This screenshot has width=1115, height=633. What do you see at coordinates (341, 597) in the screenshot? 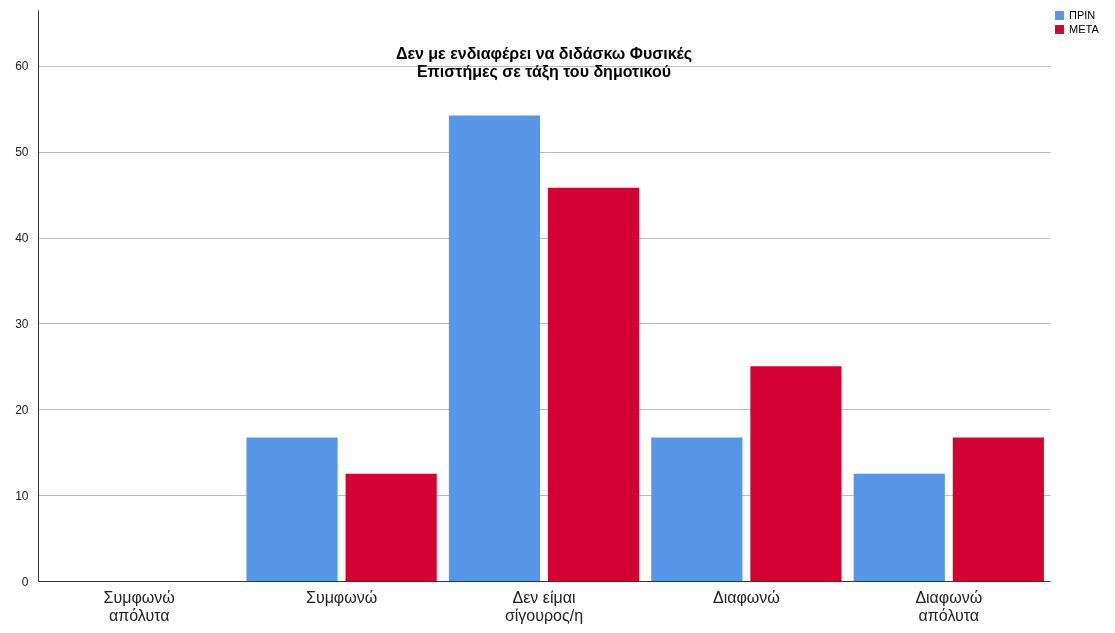
I see `x-tick-label: Συμφωνώ` at bounding box center [341, 597].